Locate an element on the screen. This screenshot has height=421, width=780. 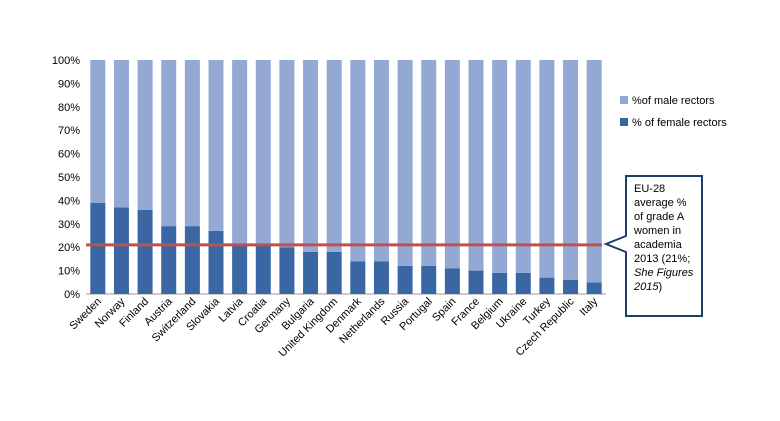
y-tick-label: 80% is located at coordinates (69, 108).